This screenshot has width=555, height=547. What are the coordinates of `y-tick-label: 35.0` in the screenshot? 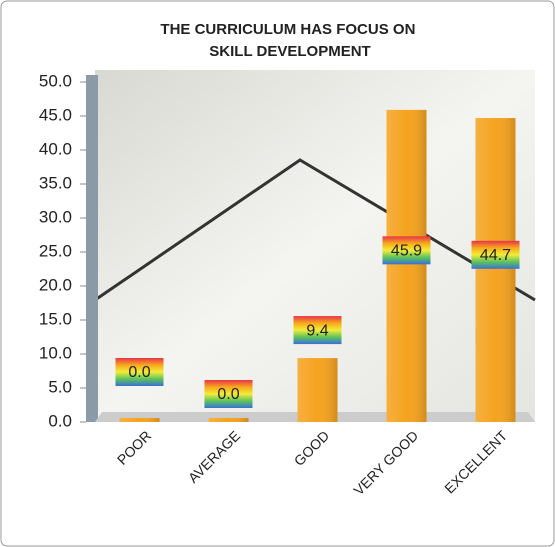 It's located at (55, 182).